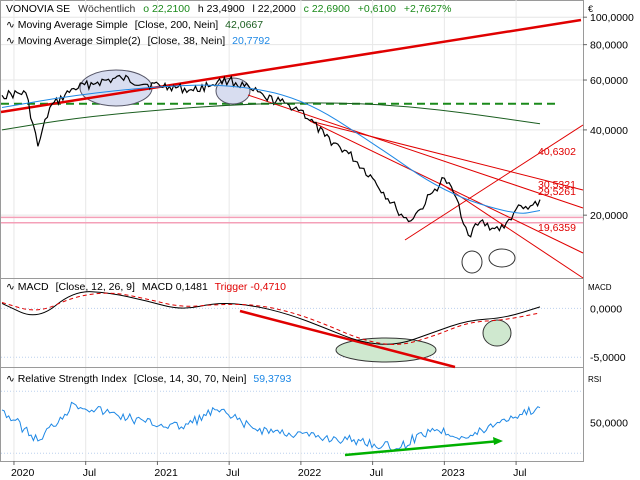 This screenshot has width=640, height=480. Describe the element at coordinates (175, 287) in the screenshot. I see `macd-value: MACD 0,1481` at that location.